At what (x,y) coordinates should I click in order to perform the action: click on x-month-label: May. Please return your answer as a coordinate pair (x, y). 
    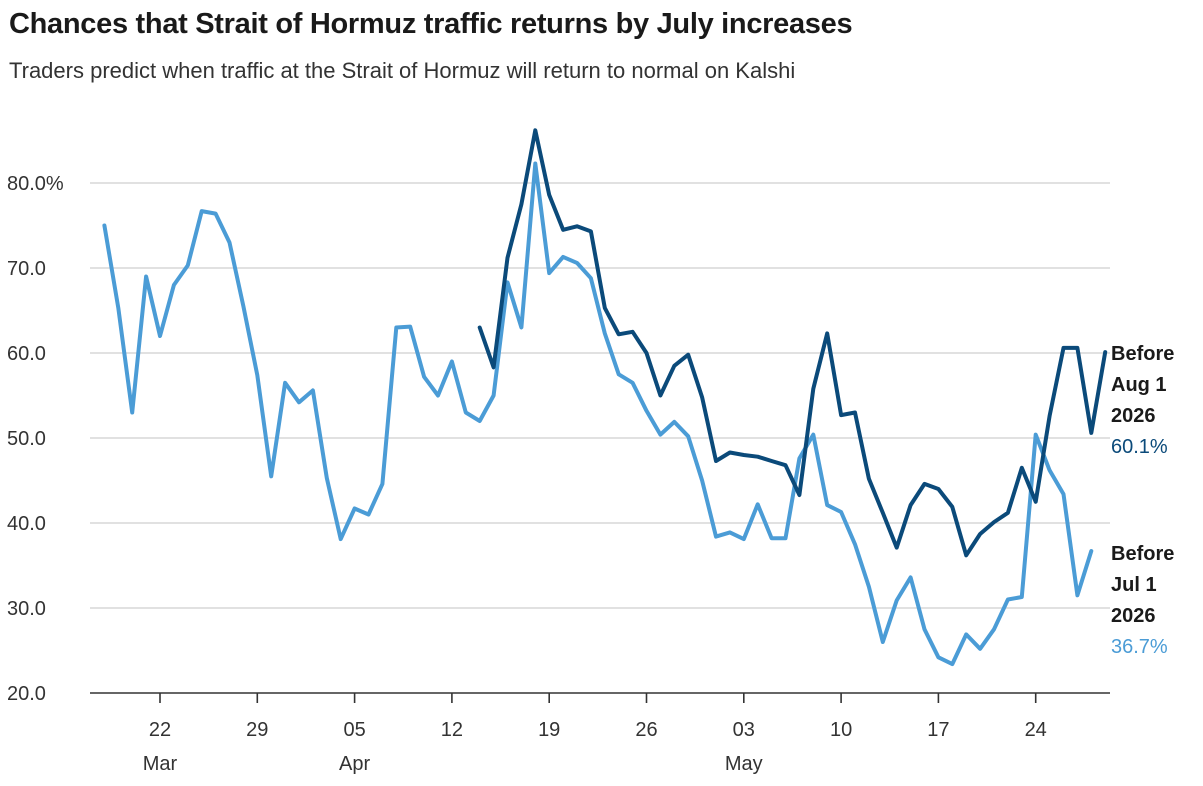
    Looking at the image, I should click on (744, 764).